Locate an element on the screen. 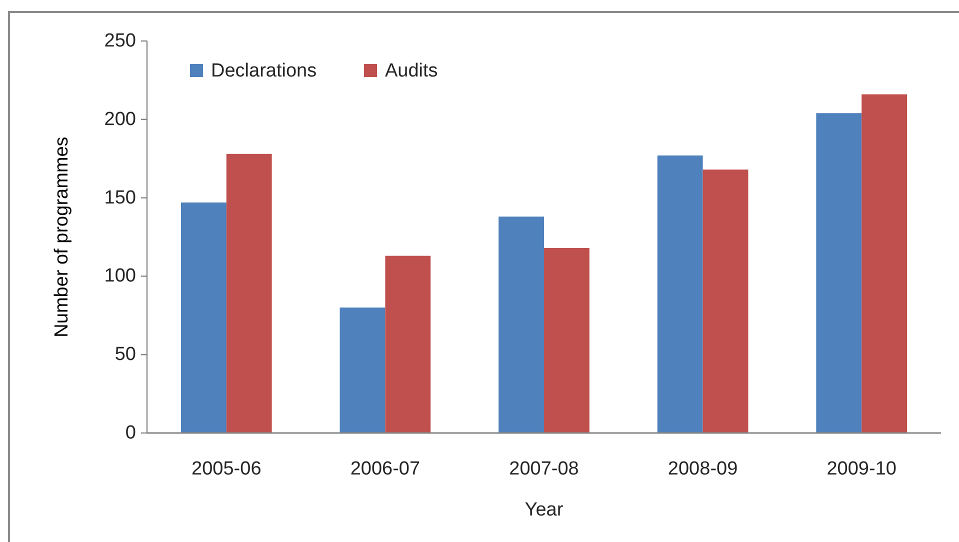  y-tick-label: 250 is located at coordinates (120, 41).